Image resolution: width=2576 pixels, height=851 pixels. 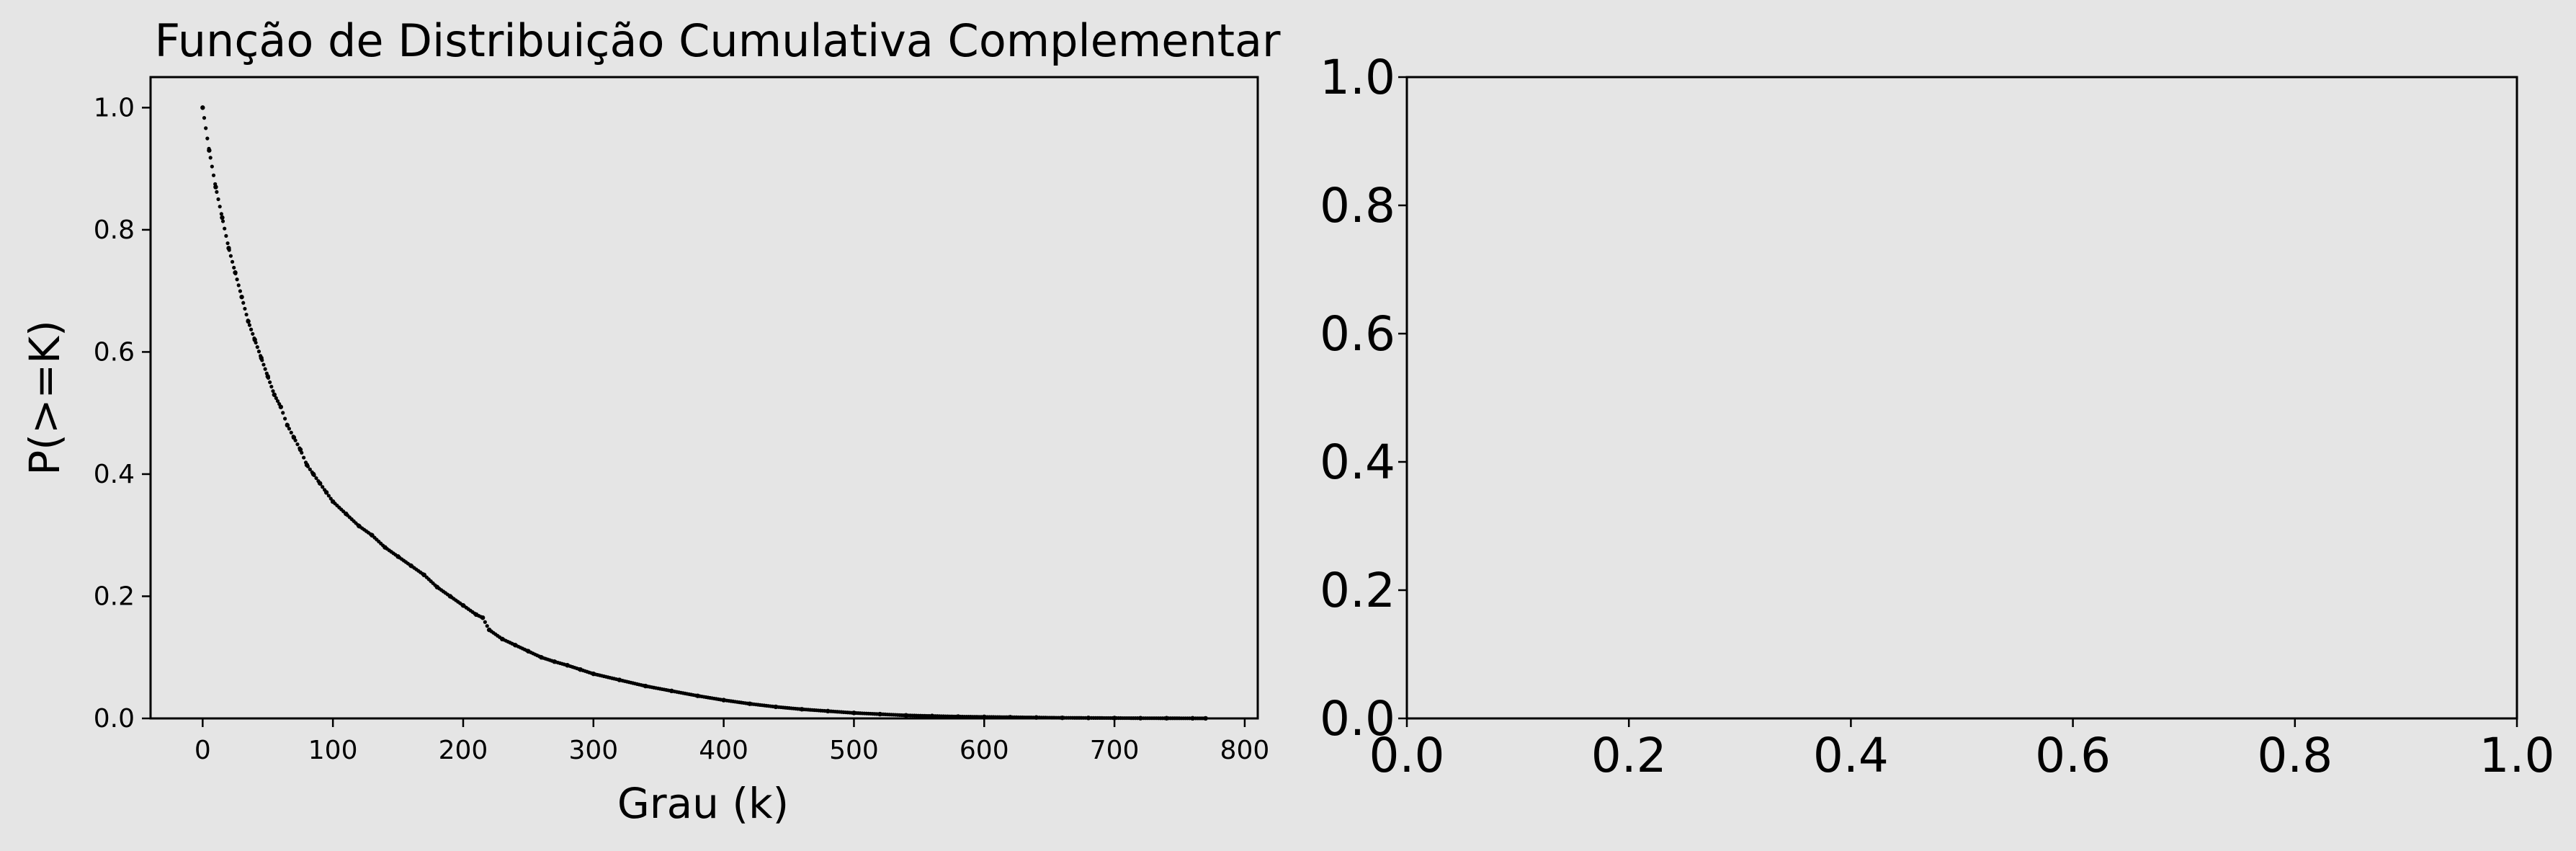 I want to click on x-tick-label: 700, so click(x=1115, y=750).